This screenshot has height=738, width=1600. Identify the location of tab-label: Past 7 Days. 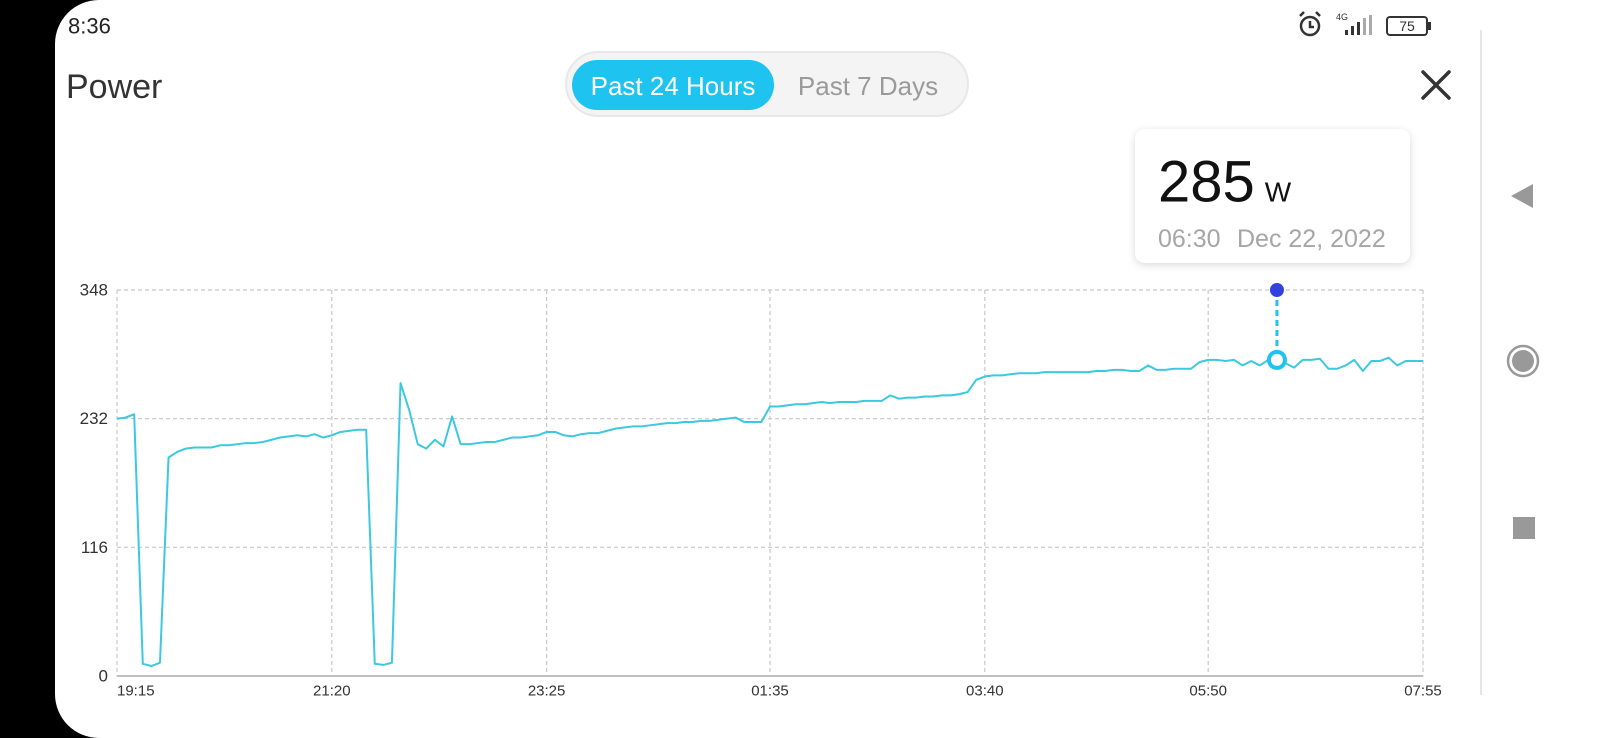
(868, 86).